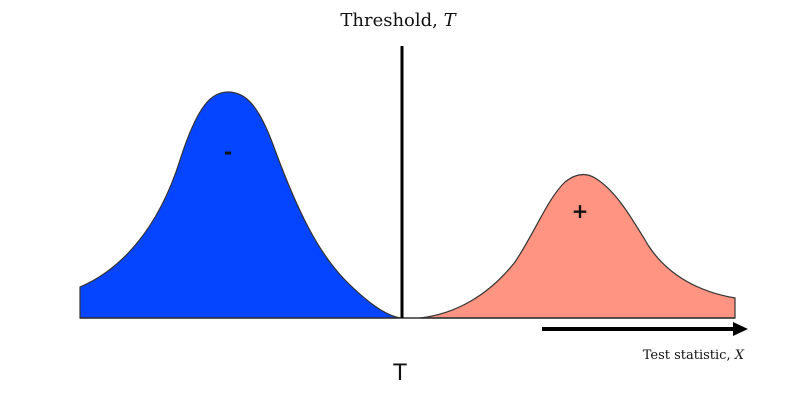 The height and width of the screenshot is (400, 807). What do you see at coordinates (398, 20) in the screenshot?
I see `threshold-title: Threshold, T` at bounding box center [398, 20].